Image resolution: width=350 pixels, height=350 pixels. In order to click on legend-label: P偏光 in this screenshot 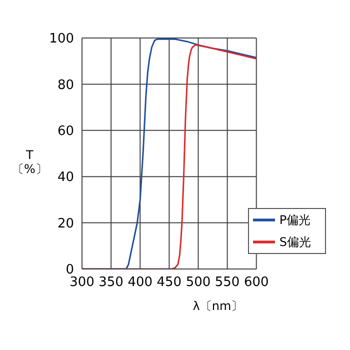, I will do `click(295, 220)`.